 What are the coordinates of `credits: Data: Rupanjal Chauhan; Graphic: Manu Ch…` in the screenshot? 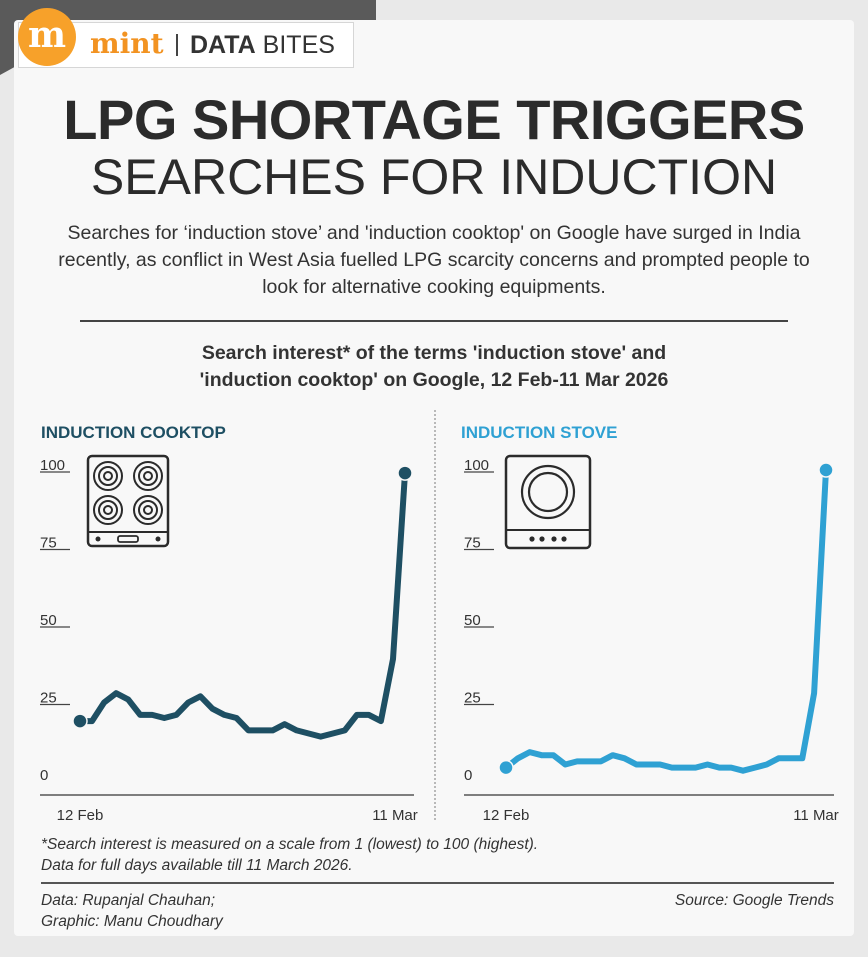 It's located at (132, 911).